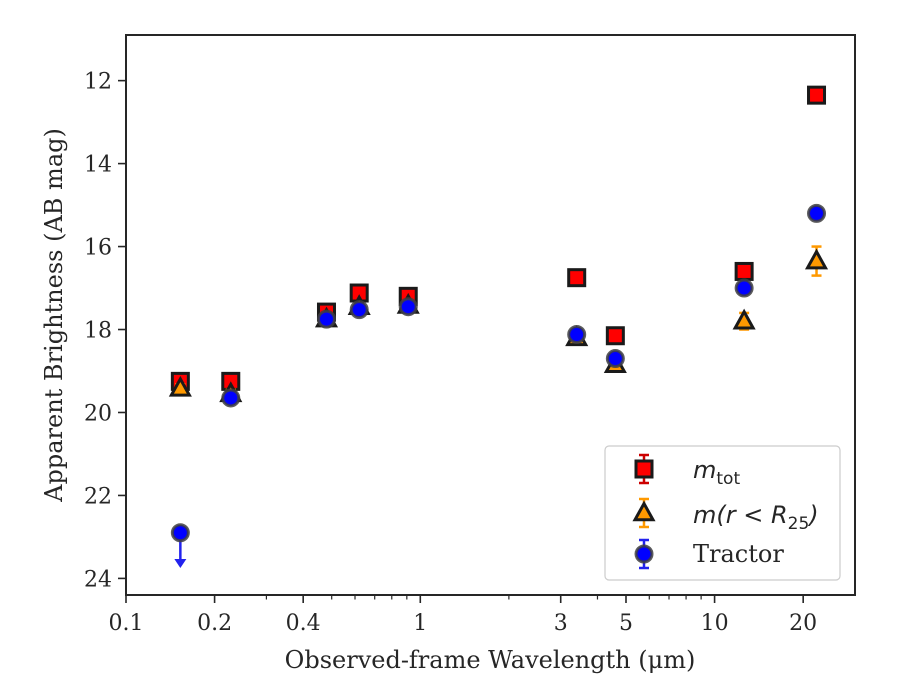 The height and width of the screenshot is (700, 900). What do you see at coordinates (561, 623) in the screenshot?
I see `x-tick-label-4: 3` at bounding box center [561, 623].